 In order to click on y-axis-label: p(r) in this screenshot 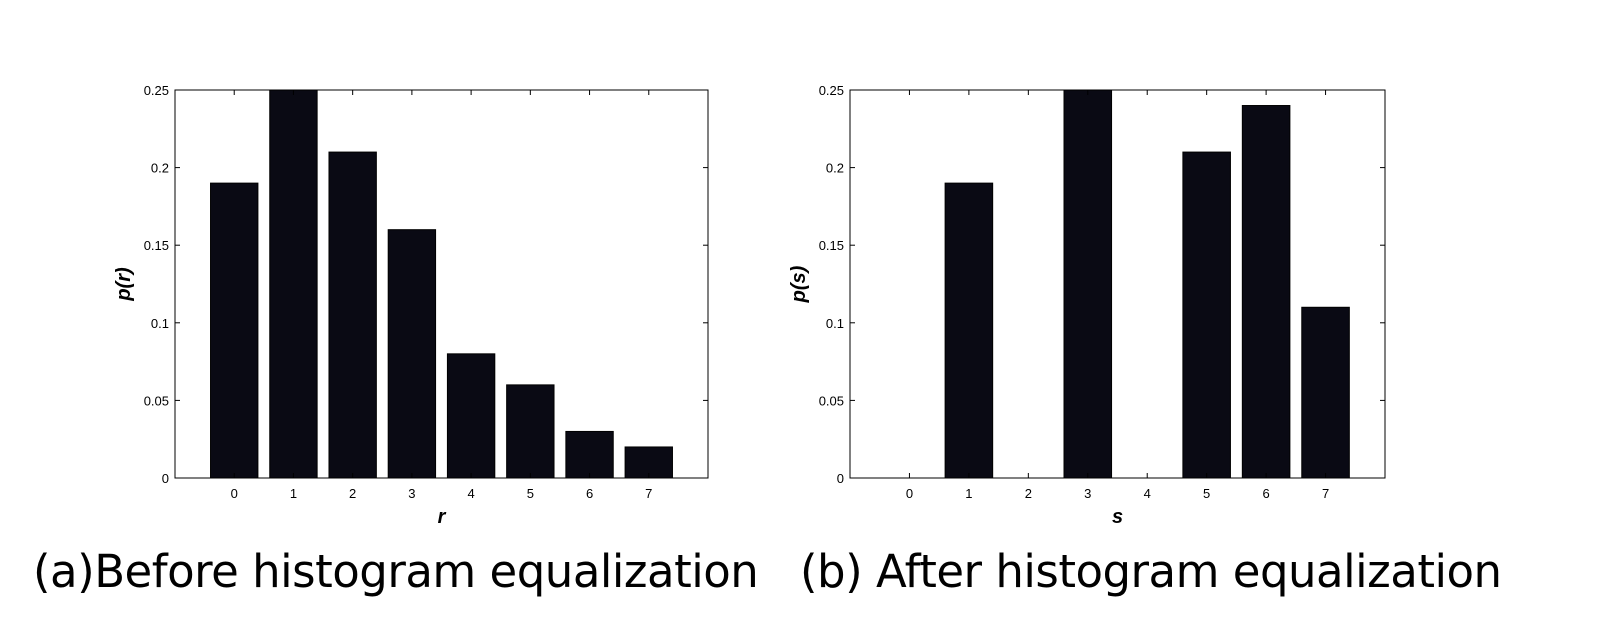, I will do `click(124, 284)`.